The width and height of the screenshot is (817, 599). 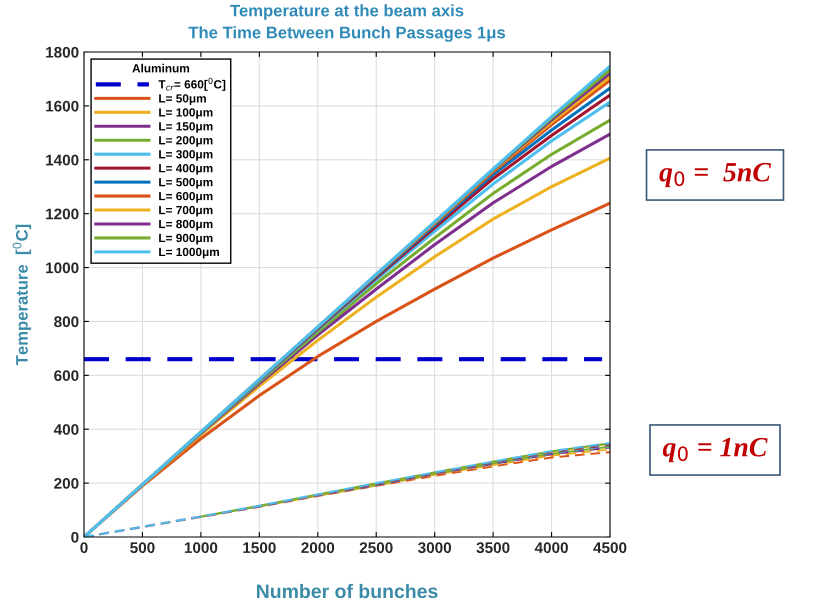 I want to click on legend-label: L= 150μm, so click(x=185, y=127).